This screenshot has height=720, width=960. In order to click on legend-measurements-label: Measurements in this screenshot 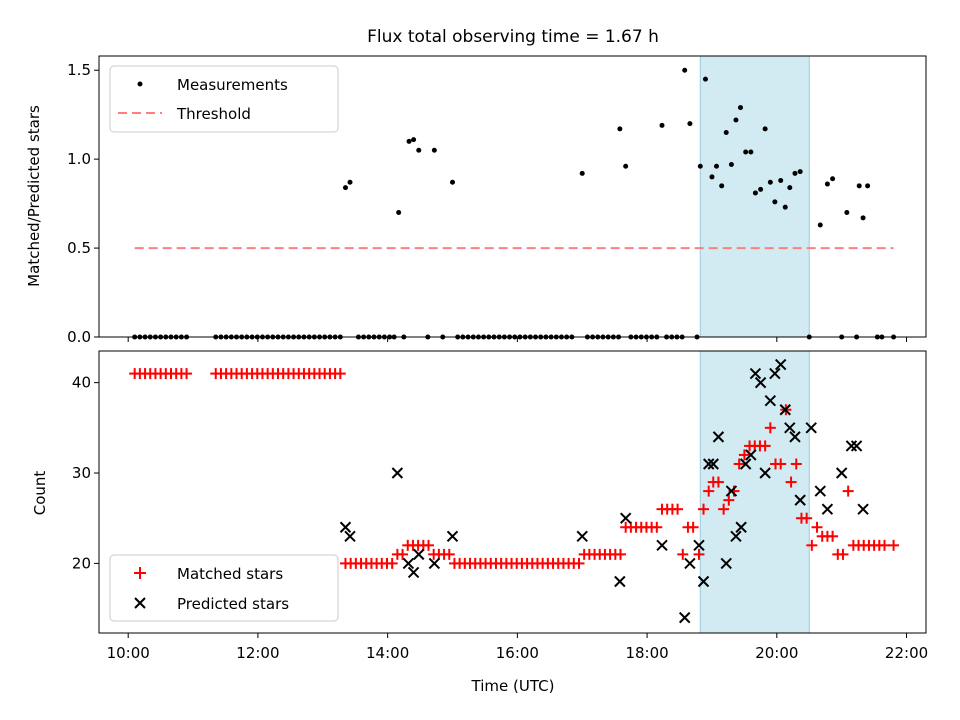, I will do `click(232, 85)`.